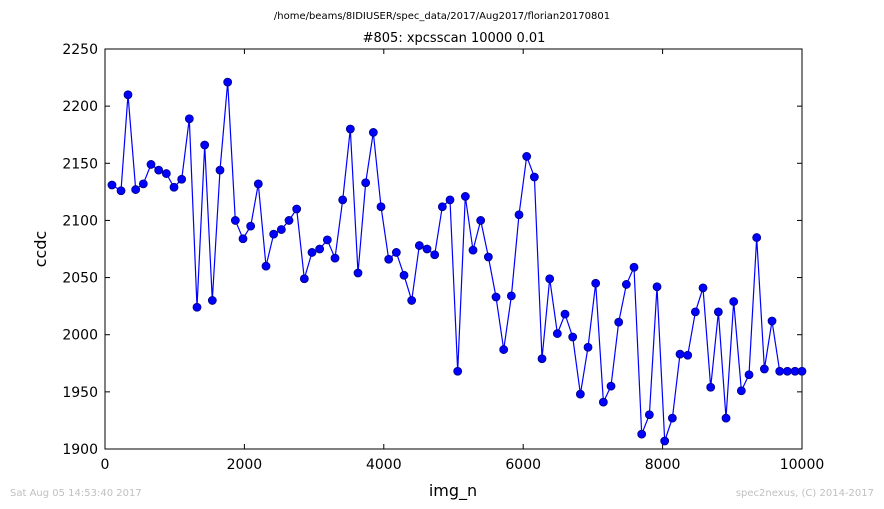  What do you see at coordinates (80, 336) in the screenshot?
I see `y-tick-label: 2000` at bounding box center [80, 336].